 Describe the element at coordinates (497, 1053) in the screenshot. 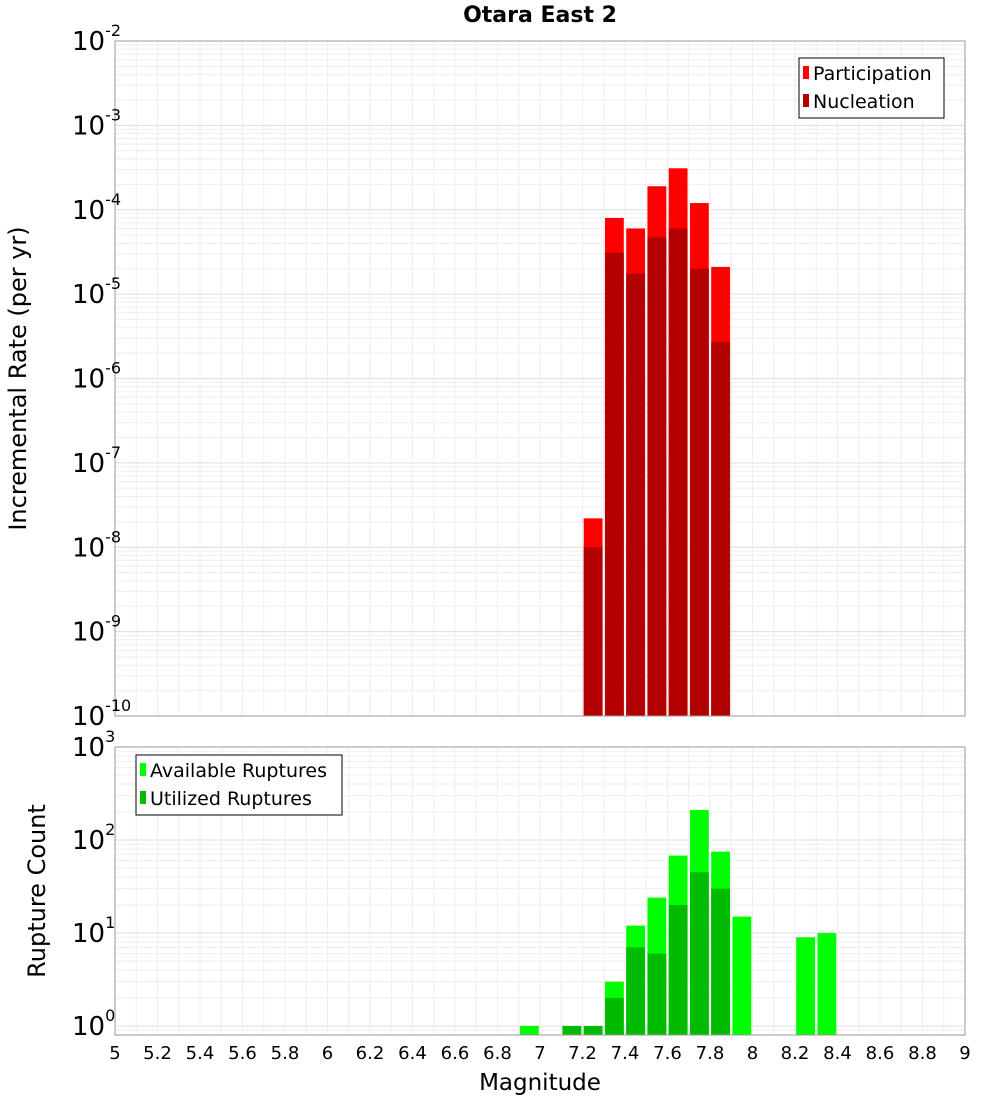

I see `x-tick-label: 6.8` at that location.